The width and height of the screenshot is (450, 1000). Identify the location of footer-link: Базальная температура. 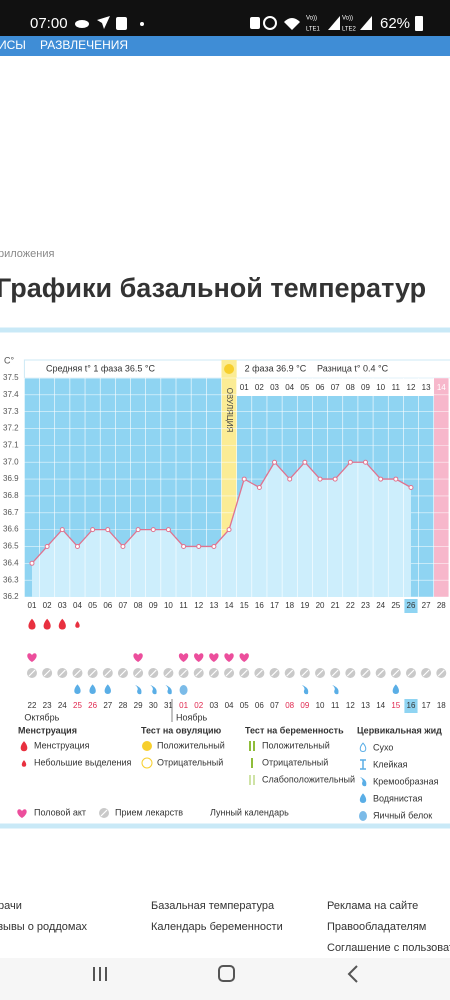
(213, 906).